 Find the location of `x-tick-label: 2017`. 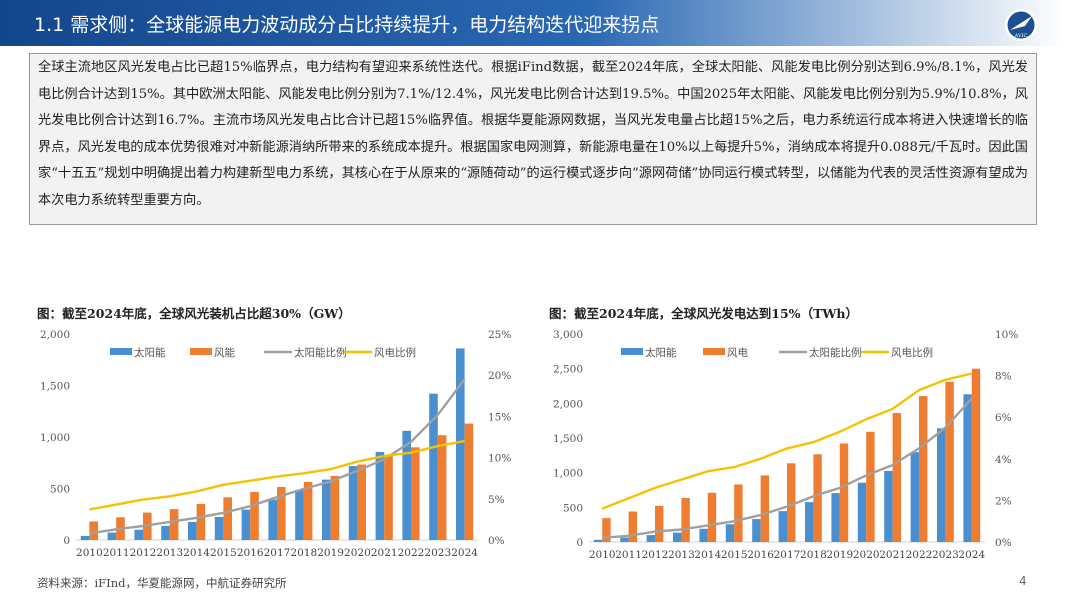

x-tick-label: 2017 is located at coordinates (787, 555).